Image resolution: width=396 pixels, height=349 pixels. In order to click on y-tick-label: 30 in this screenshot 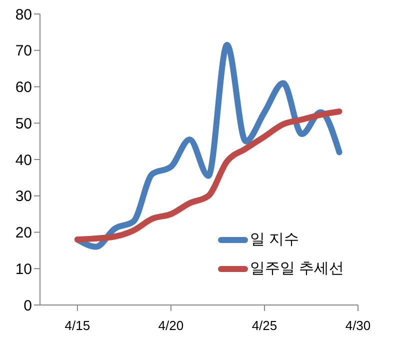, I will do `click(23, 197)`.